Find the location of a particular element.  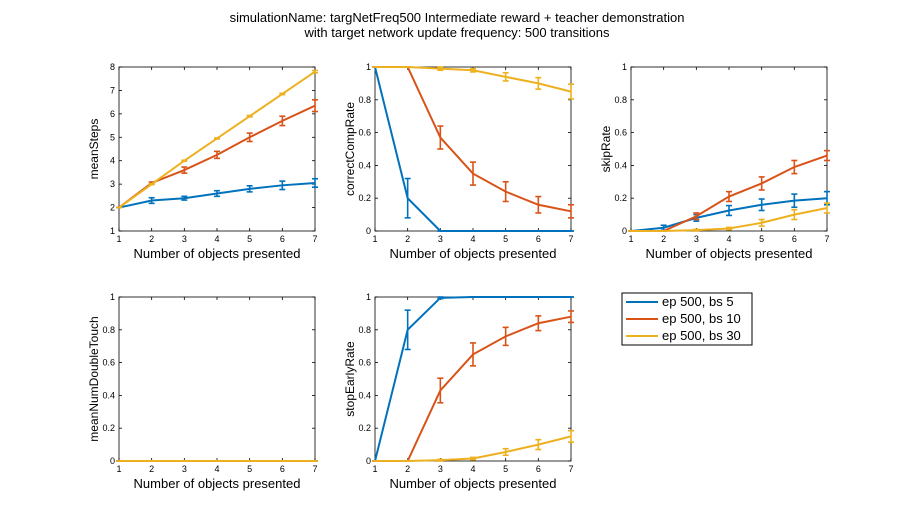

y-tick-label: 0.6 is located at coordinates (364, 133).